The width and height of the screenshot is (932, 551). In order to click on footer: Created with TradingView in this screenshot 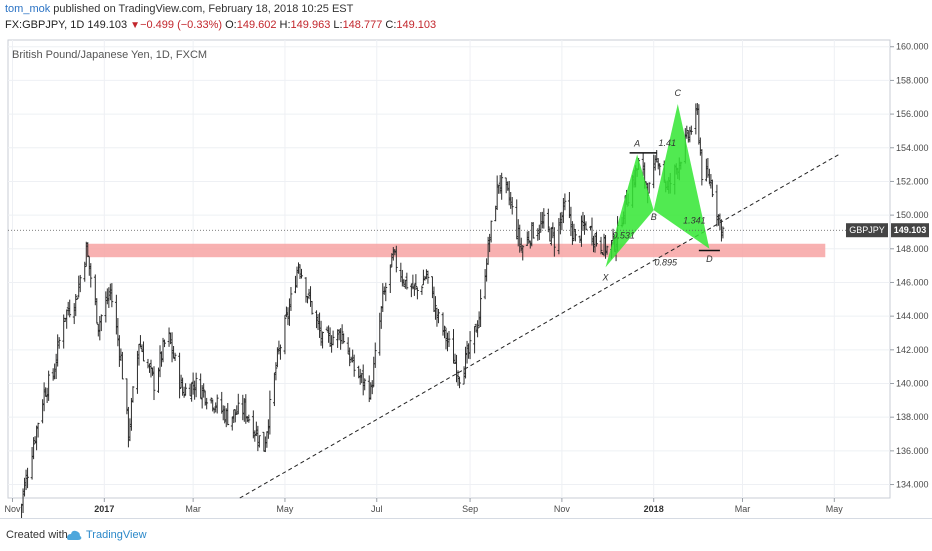, I will do `click(466, 534)`.